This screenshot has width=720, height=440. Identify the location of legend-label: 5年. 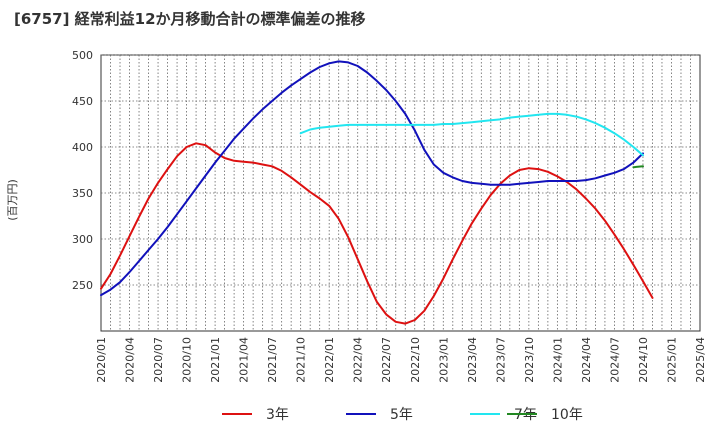
(401, 415).